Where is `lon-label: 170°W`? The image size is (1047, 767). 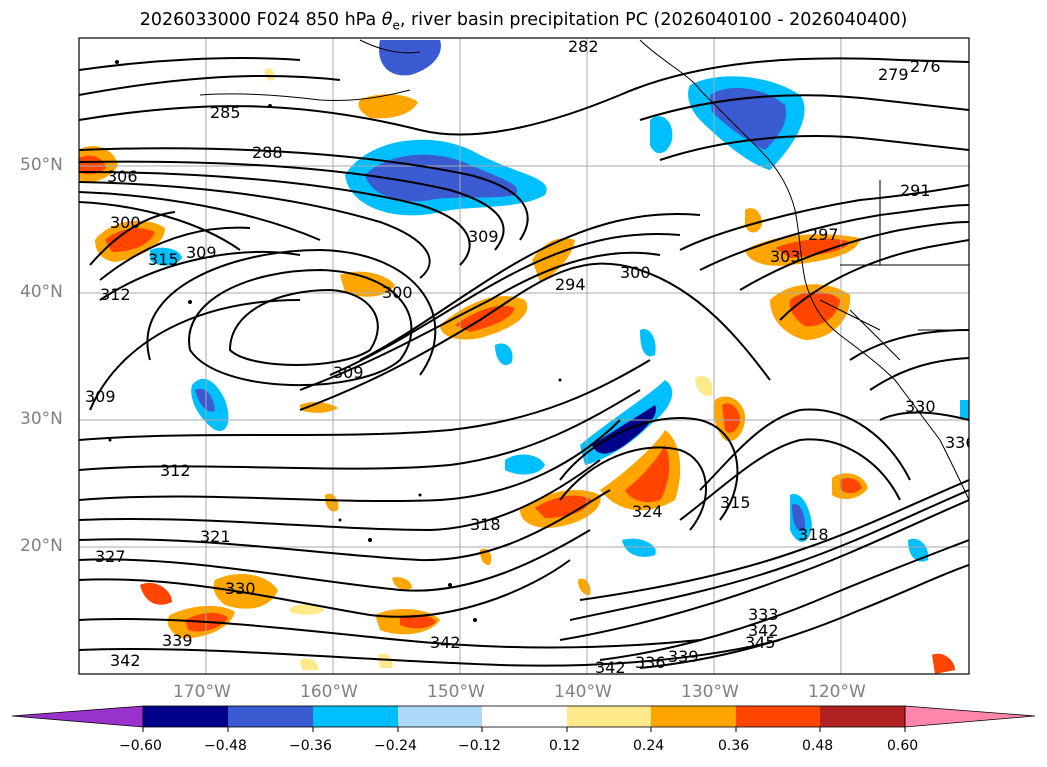 lon-label: 170°W is located at coordinates (202, 692).